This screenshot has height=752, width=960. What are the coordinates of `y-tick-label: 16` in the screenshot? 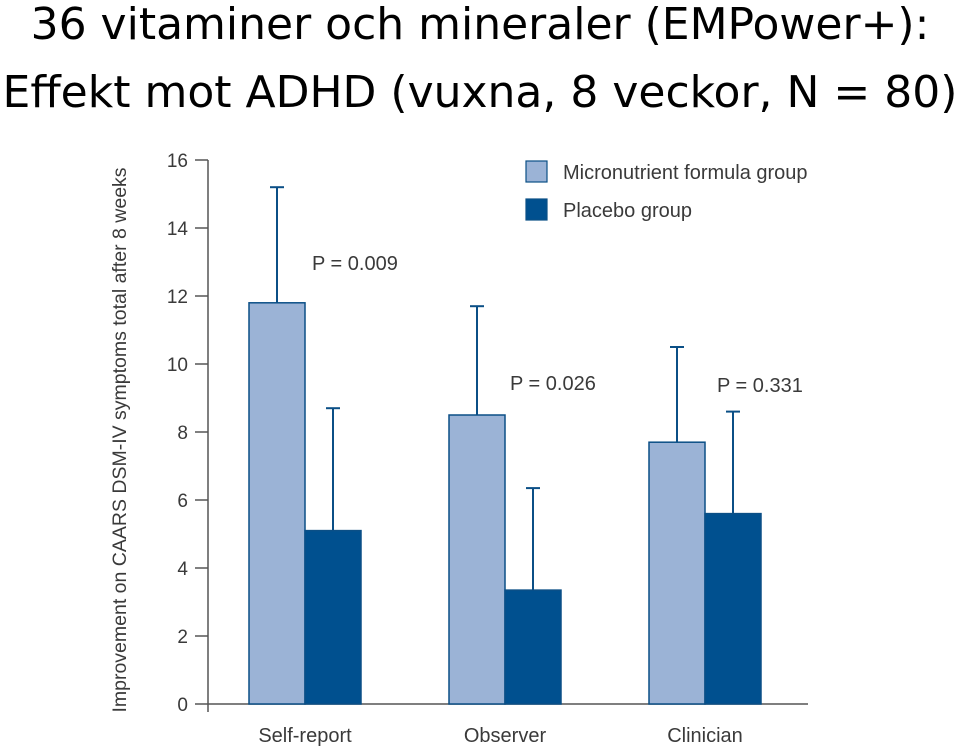 It's located at (177, 161).